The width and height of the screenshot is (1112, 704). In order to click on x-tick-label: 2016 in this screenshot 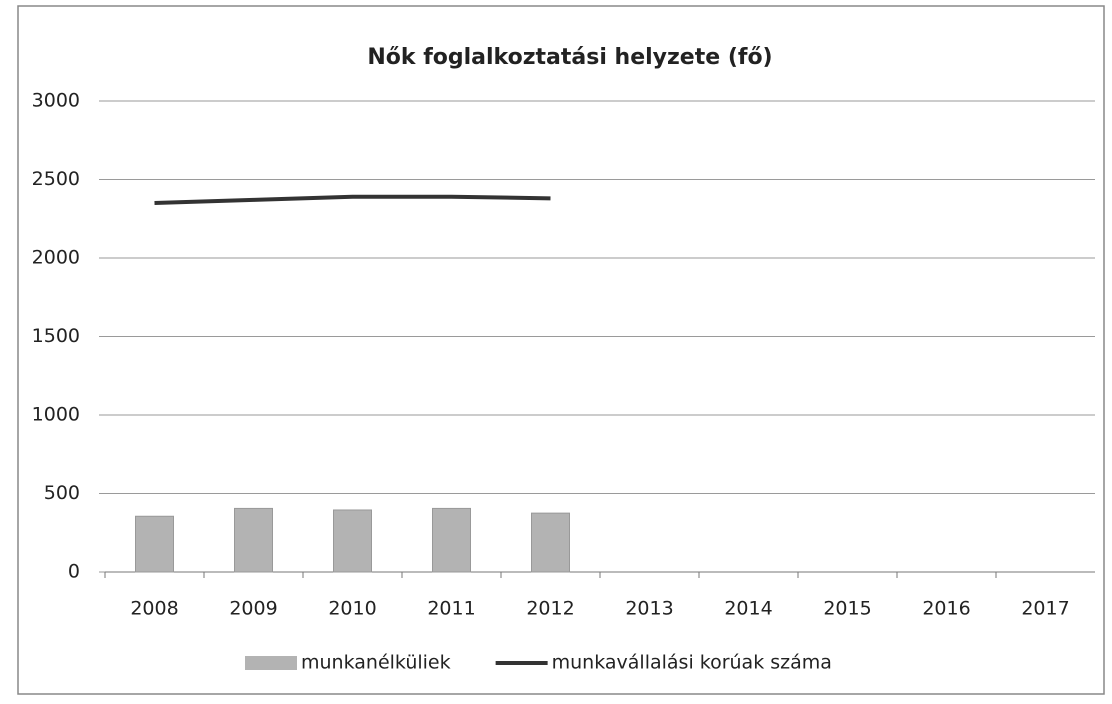, I will do `click(946, 609)`.